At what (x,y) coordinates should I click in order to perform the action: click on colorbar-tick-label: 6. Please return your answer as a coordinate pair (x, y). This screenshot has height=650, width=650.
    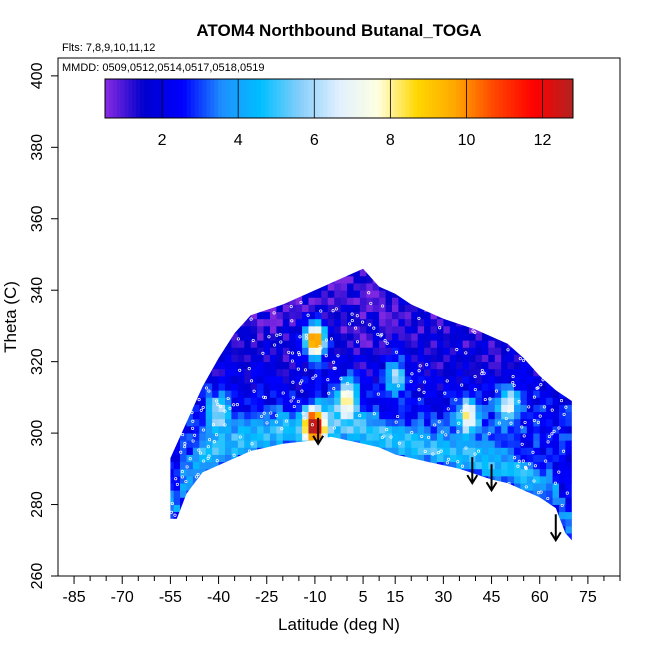
    Looking at the image, I should click on (314, 140).